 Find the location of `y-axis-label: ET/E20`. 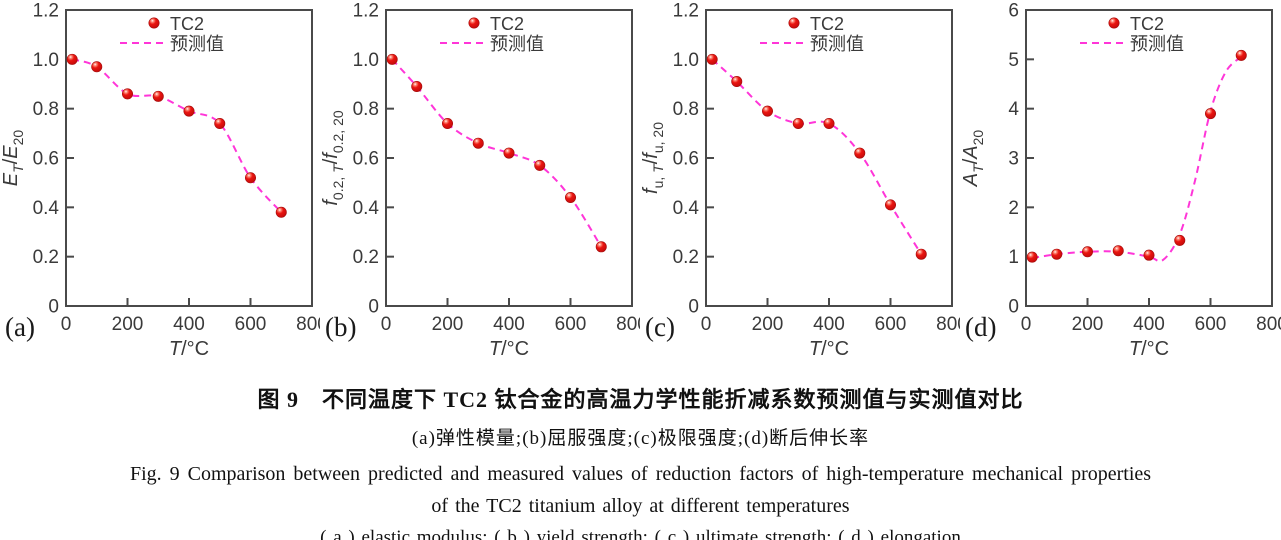

y-axis-label: ET/E20 is located at coordinates (13, 158).